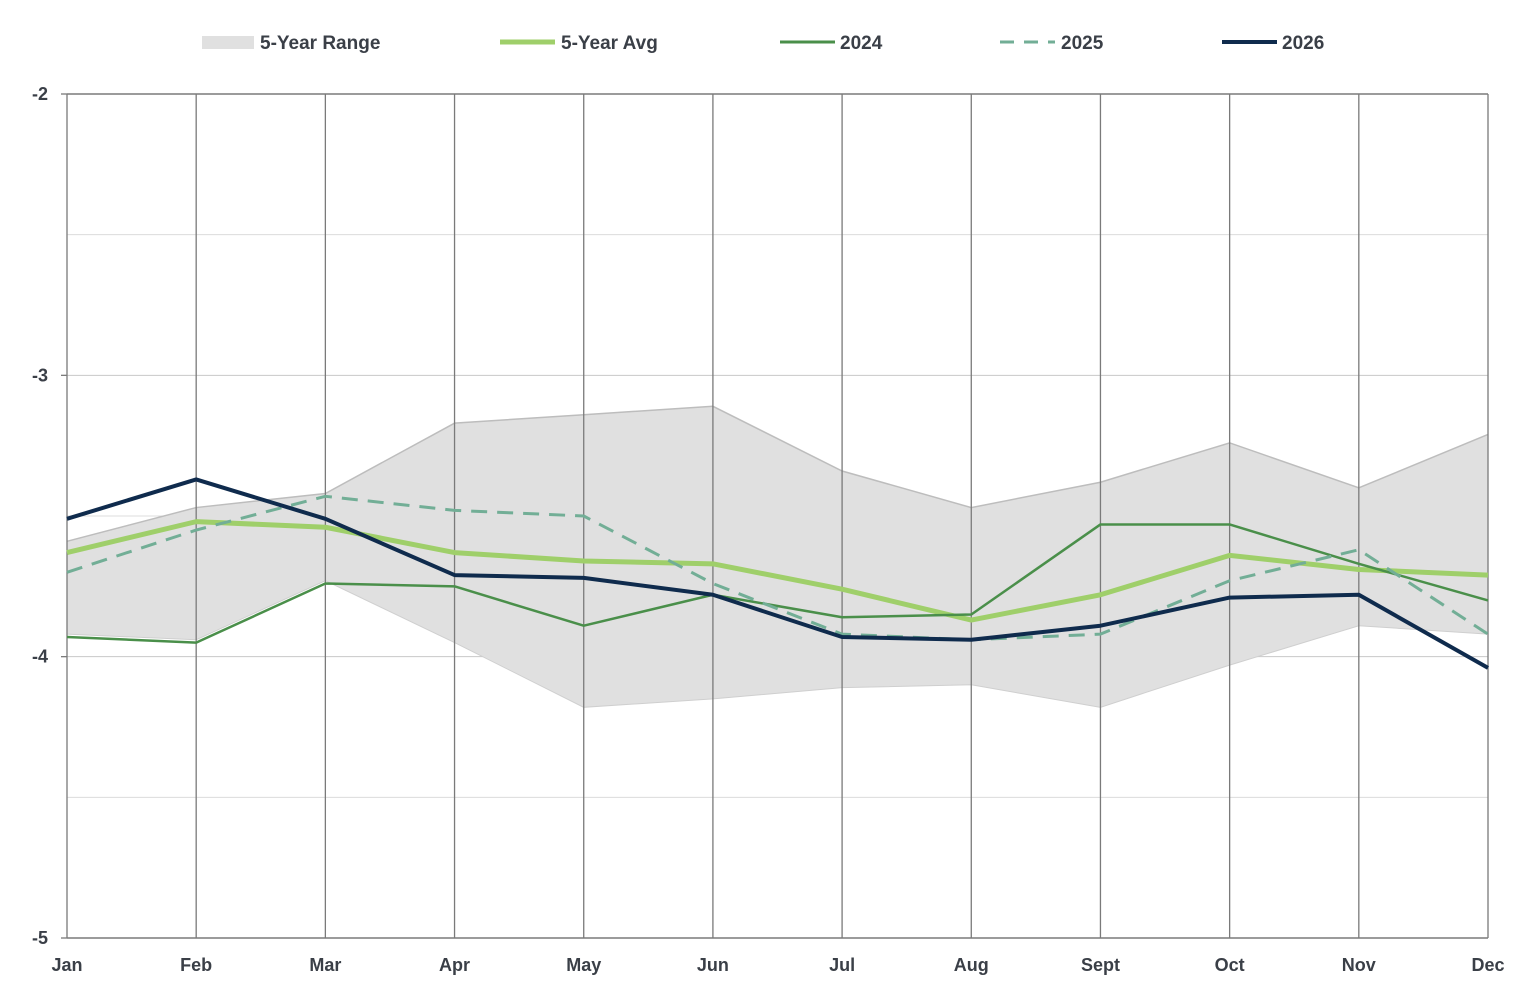 The image size is (1525, 996). What do you see at coordinates (66, 965) in the screenshot?
I see `x-tick-label: Jan` at bounding box center [66, 965].